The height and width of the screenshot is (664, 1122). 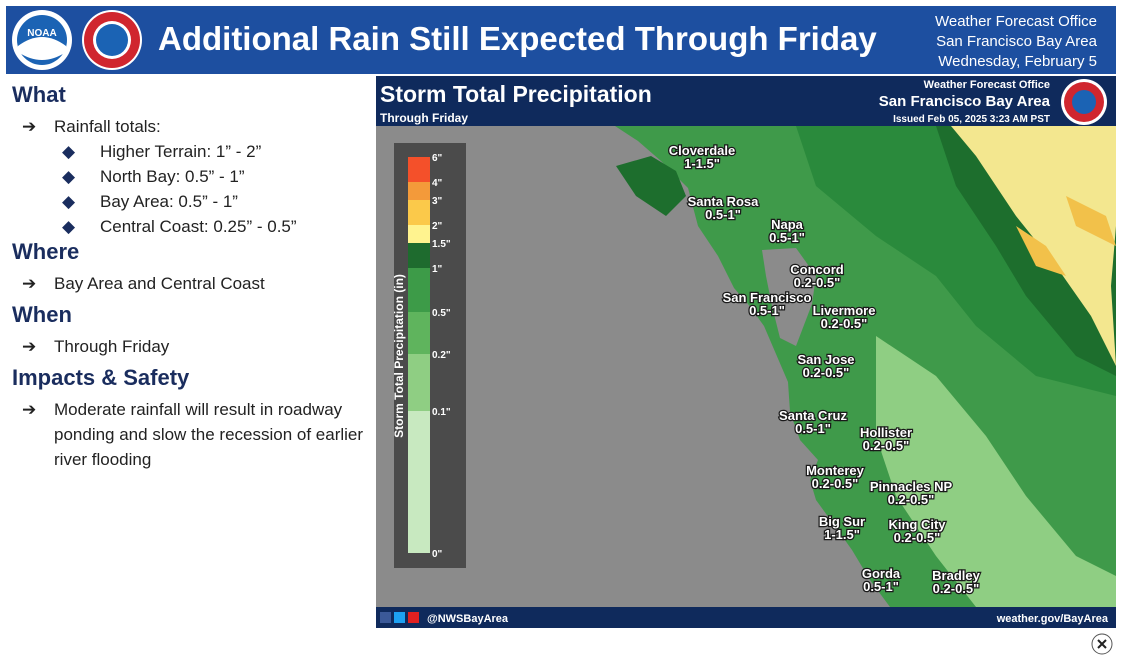 I want to click on website: weather.gov/BayArea, so click(x=1052, y=619).